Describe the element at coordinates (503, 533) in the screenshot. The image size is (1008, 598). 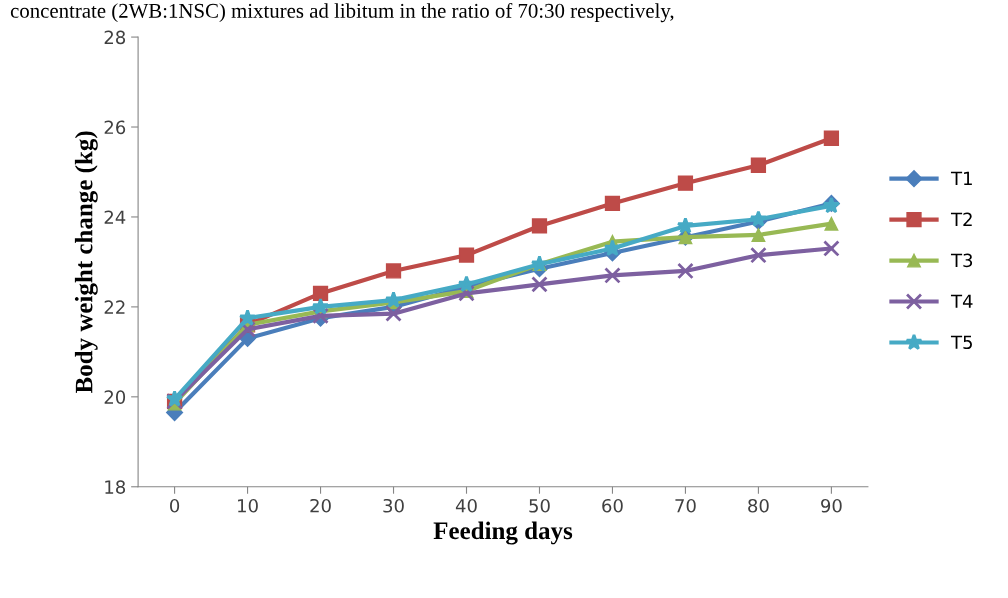
I see `x-axis-title: Feeding days` at that location.